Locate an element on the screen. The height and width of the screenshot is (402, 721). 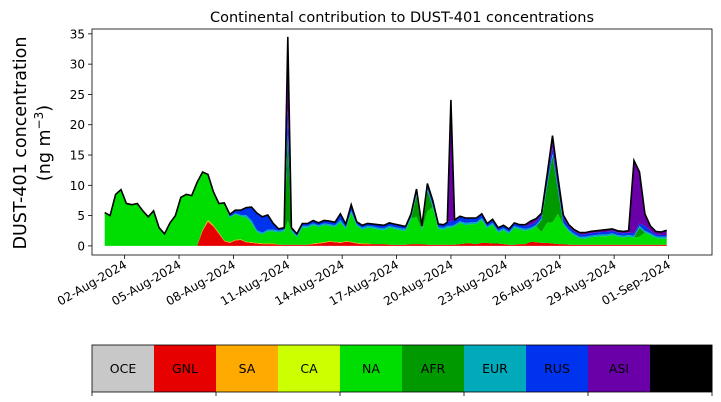
legend-swatch-oce is located at coordinates (123, 368).